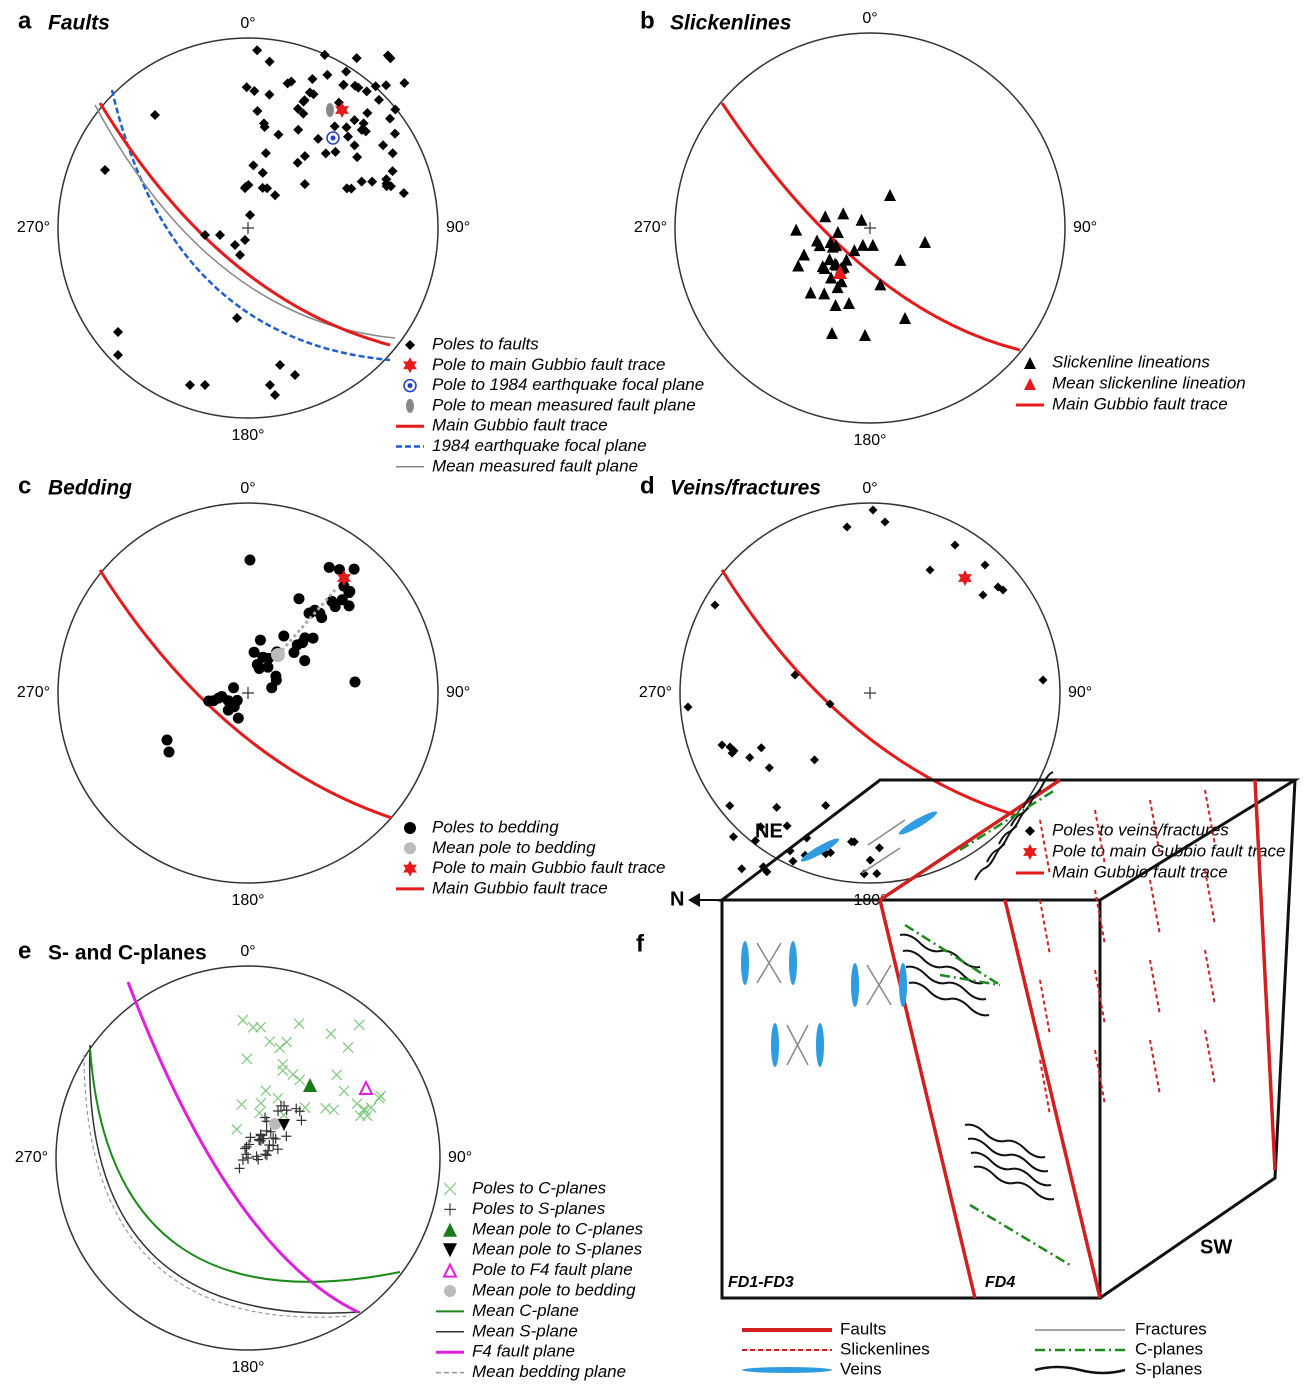 Image resolution: width=1315 pixels, height=1387 pixels. Describe the element at coordinates (539, 445) in the screenshot. I see `legend-label: 1984 earthquake focal plane` at that location.